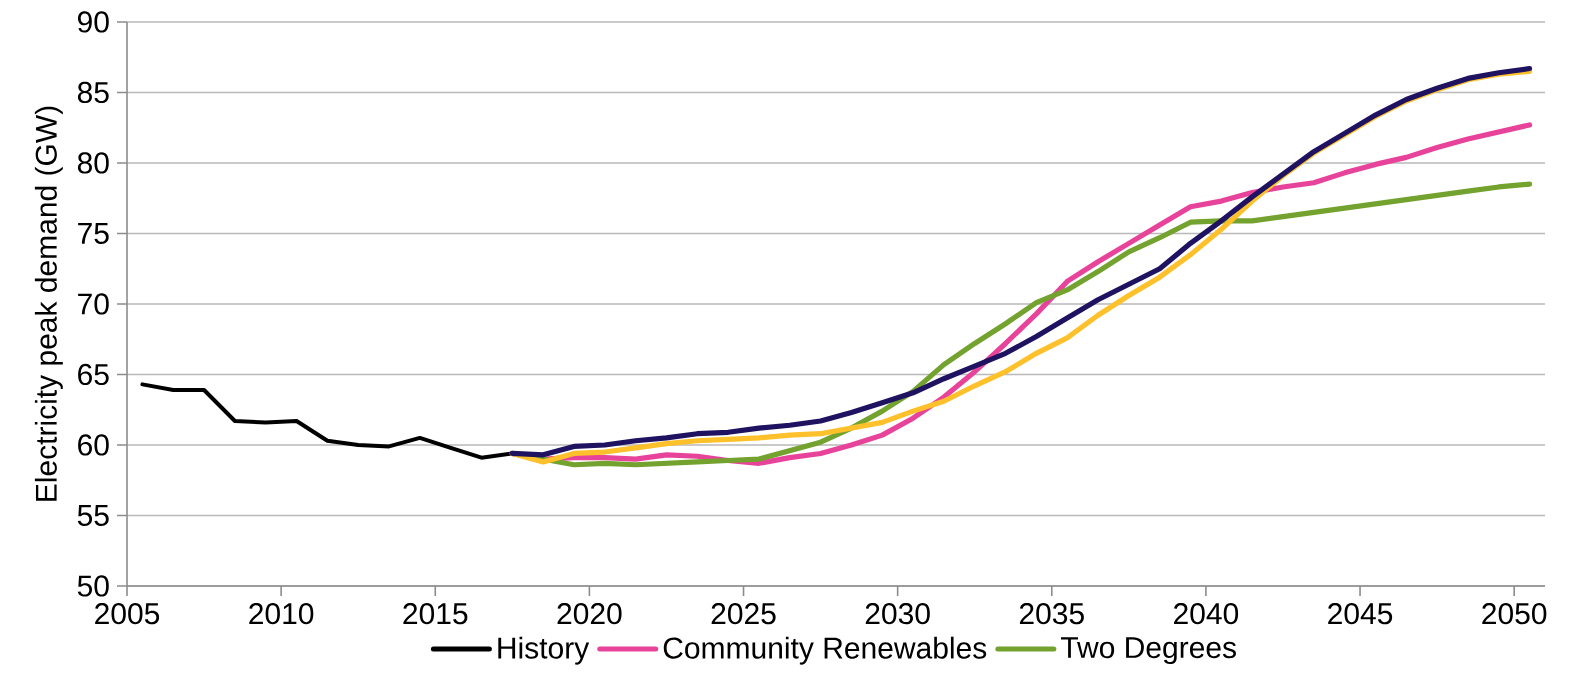  What do you see at coordinates (1148, 651) in the screenshot?
I see `legend-label: Two Degrees` at bounding box center [1148, 651].